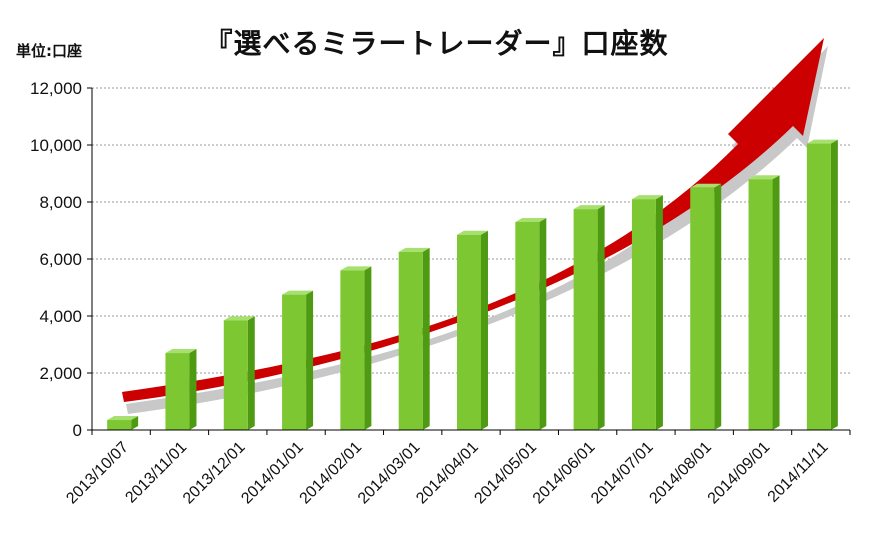  Describe the element at coordinates (56, 88) in the screenshot. I see `y-tick-label-6: 12,000` at that location.